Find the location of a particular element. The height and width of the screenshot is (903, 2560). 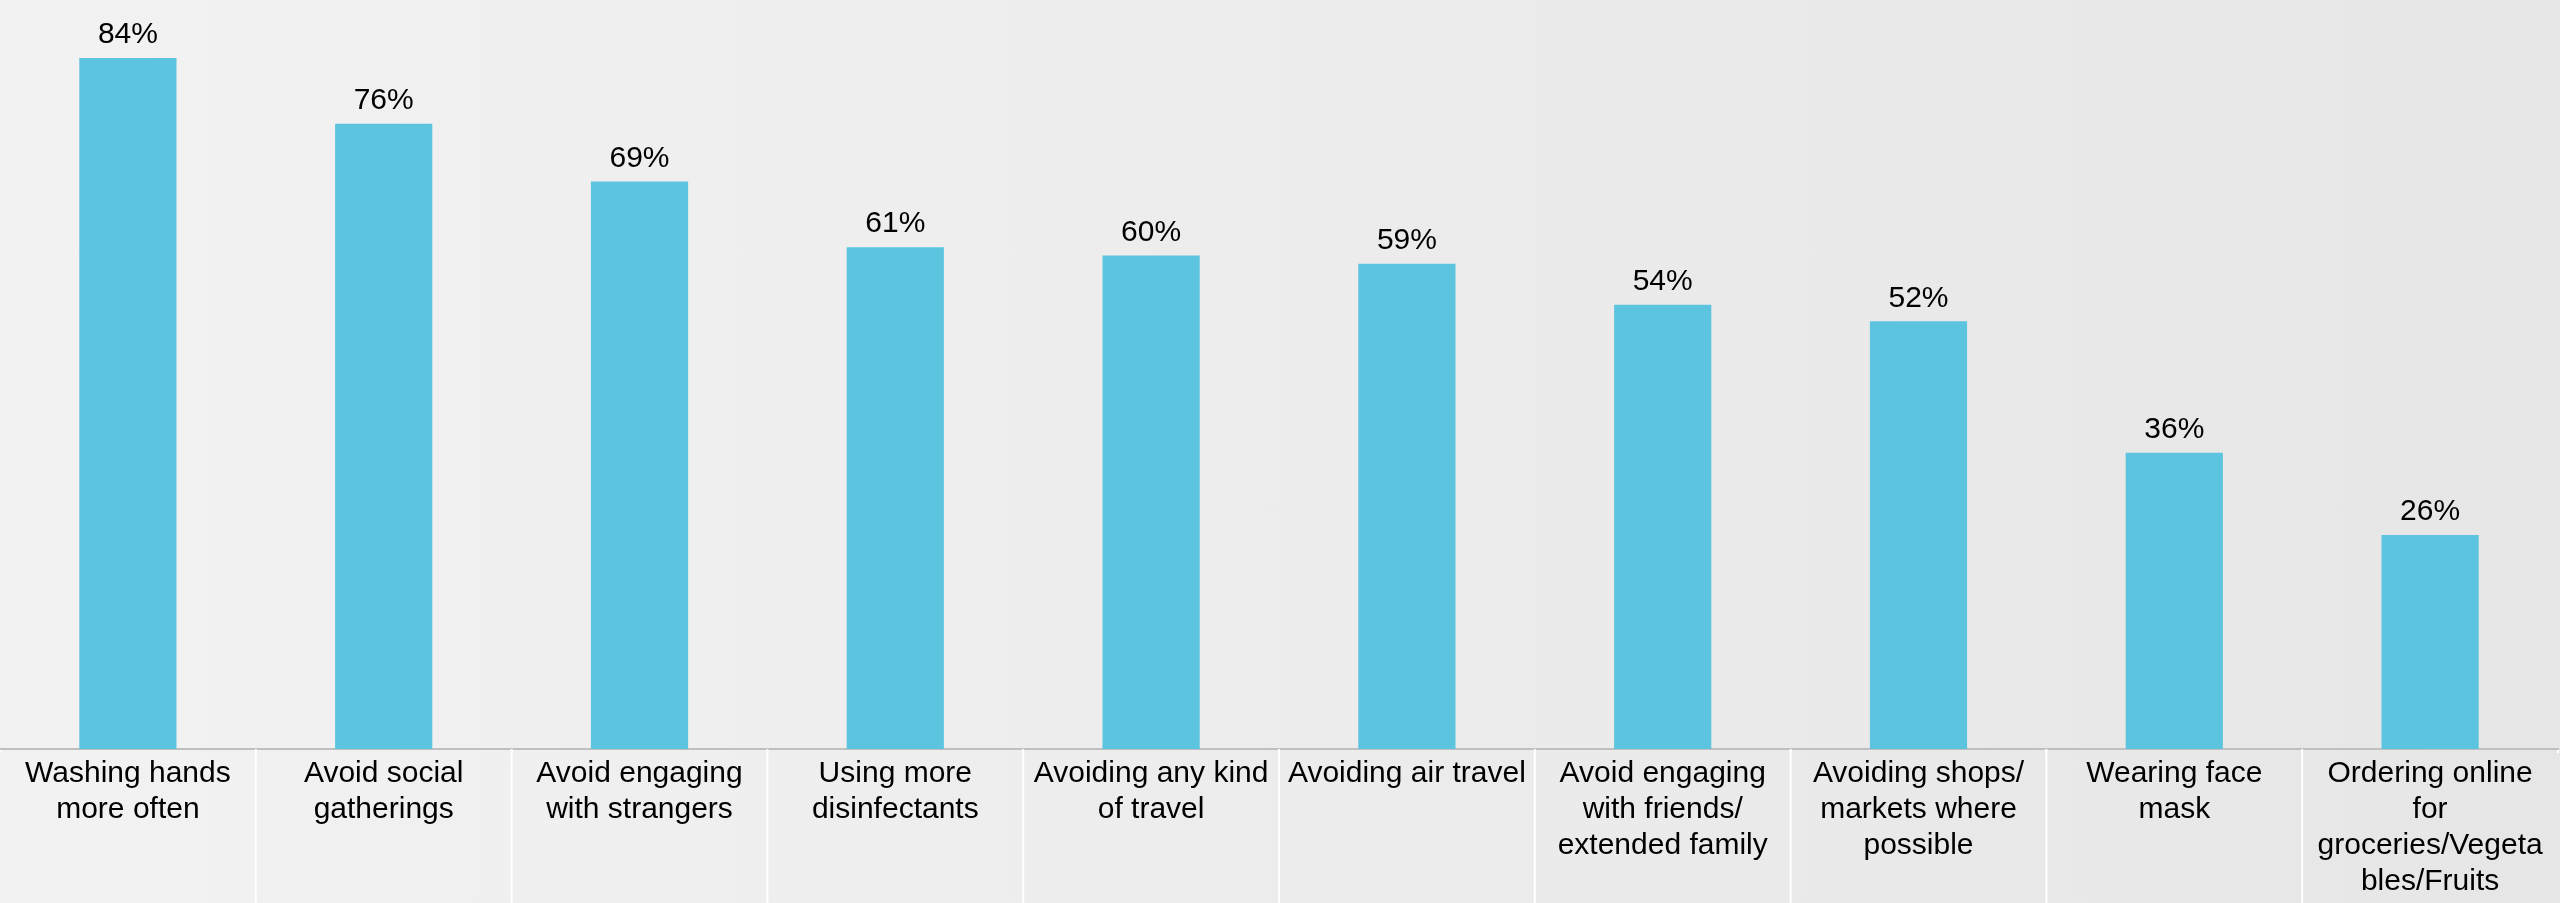

data-label: 84% is located at coordinates (127, 33).